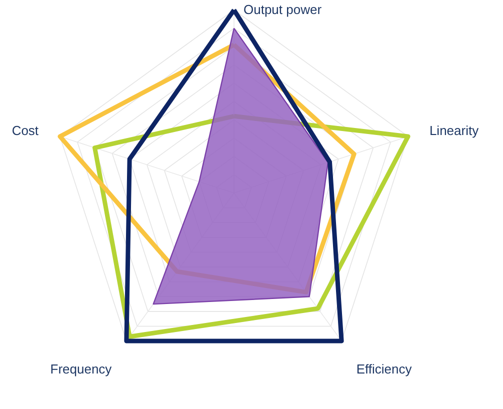  Describe the element at coordinates (282, 9) in the screenshot. I see `spoke-label: Output power` at that location.